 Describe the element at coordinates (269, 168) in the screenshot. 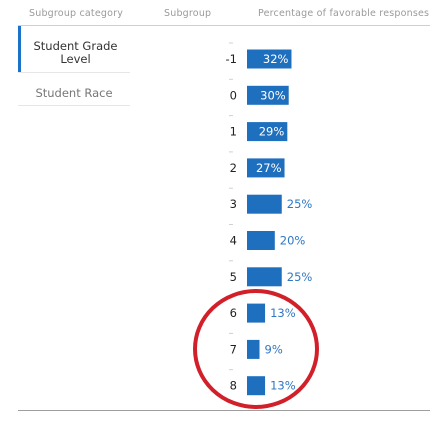

I see `value-label: 27%` at that location.